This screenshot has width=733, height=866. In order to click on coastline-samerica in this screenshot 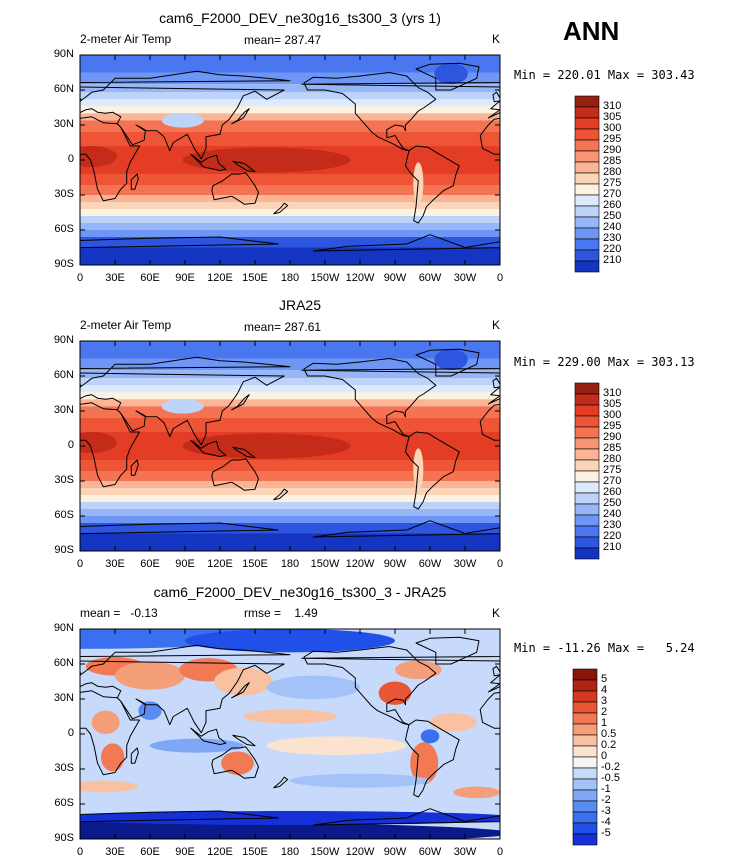, I will do `click(432, 758)`.